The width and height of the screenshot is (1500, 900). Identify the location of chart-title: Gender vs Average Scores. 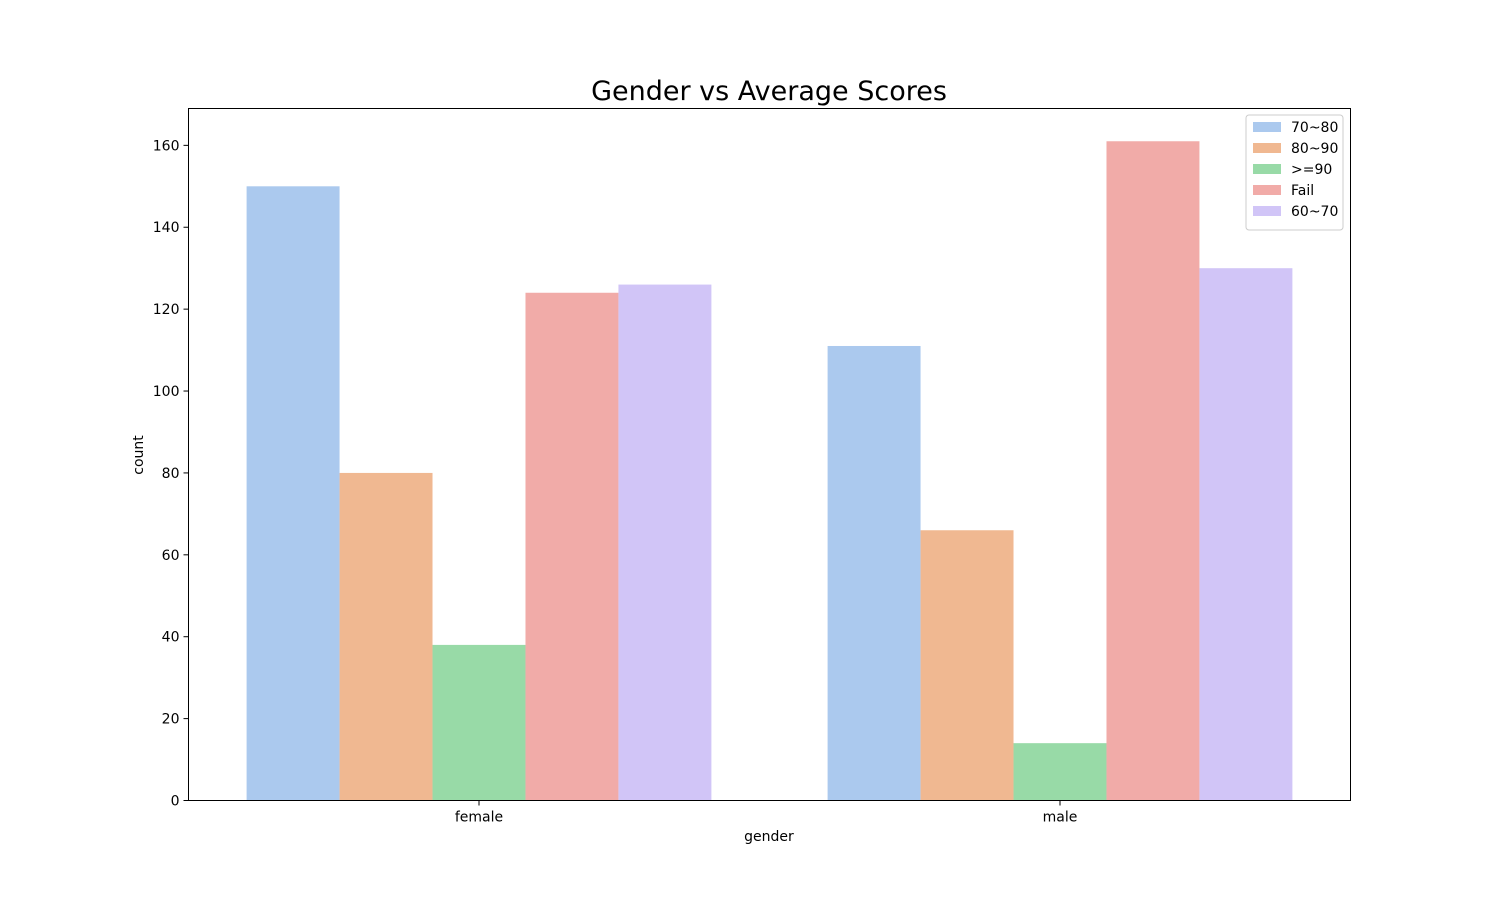
(769, 91).